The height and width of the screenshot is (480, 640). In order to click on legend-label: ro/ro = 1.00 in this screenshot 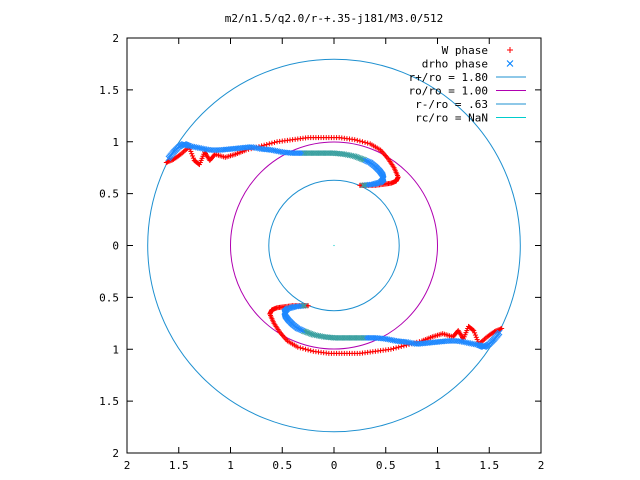, I will do `click(448, 91)`.